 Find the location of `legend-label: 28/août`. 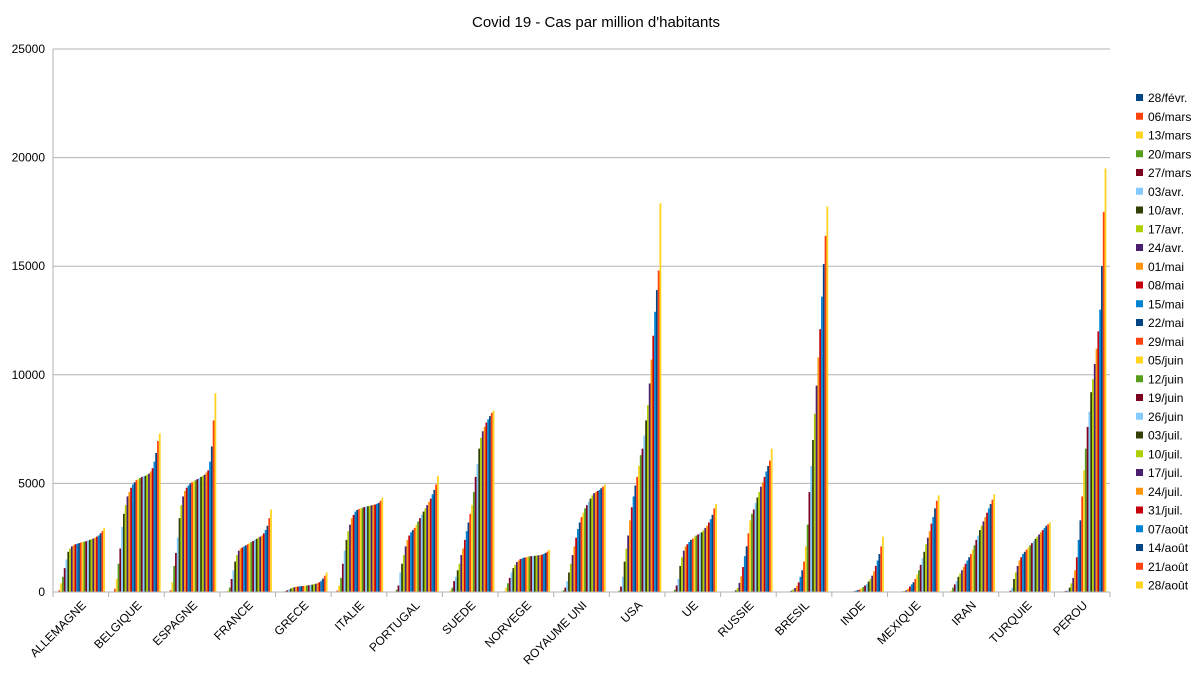

legend-label: 28/août is located at coordinates (1168, 586).